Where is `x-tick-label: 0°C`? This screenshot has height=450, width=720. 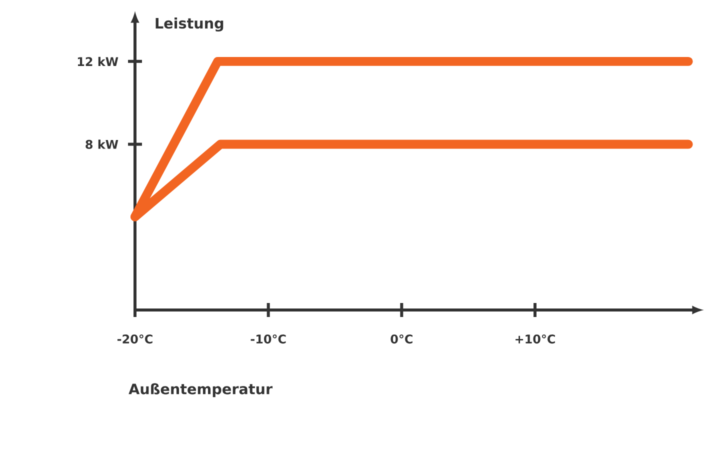
x-tick-label: 0°C is located at coordinates (401, 339).